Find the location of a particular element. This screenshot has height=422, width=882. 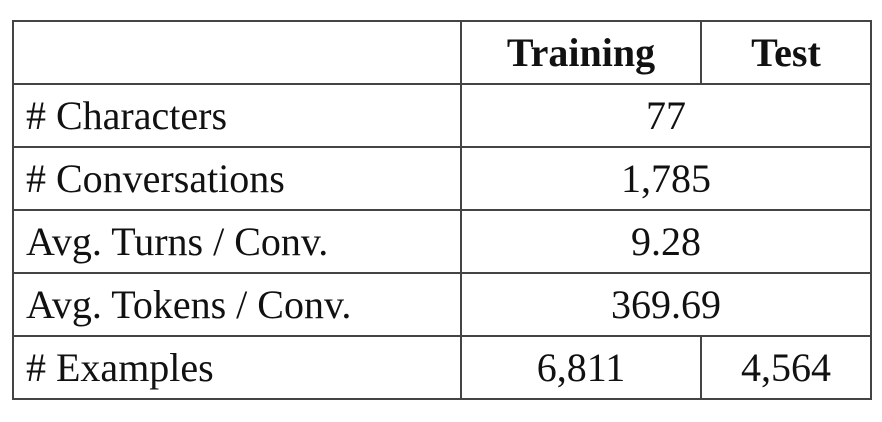

row-label: # Conversations is located at coordinates (237, 178).